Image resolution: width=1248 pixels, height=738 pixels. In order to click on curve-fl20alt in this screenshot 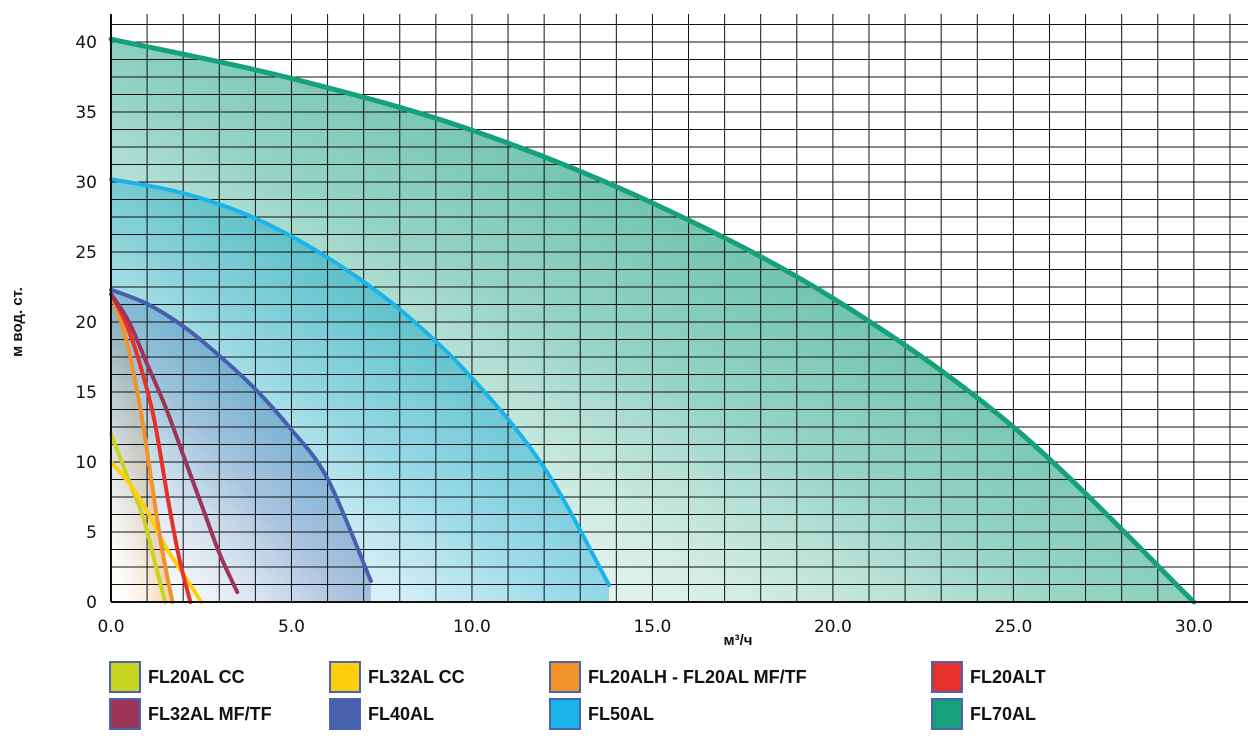, I will do `click(151, 448)`.